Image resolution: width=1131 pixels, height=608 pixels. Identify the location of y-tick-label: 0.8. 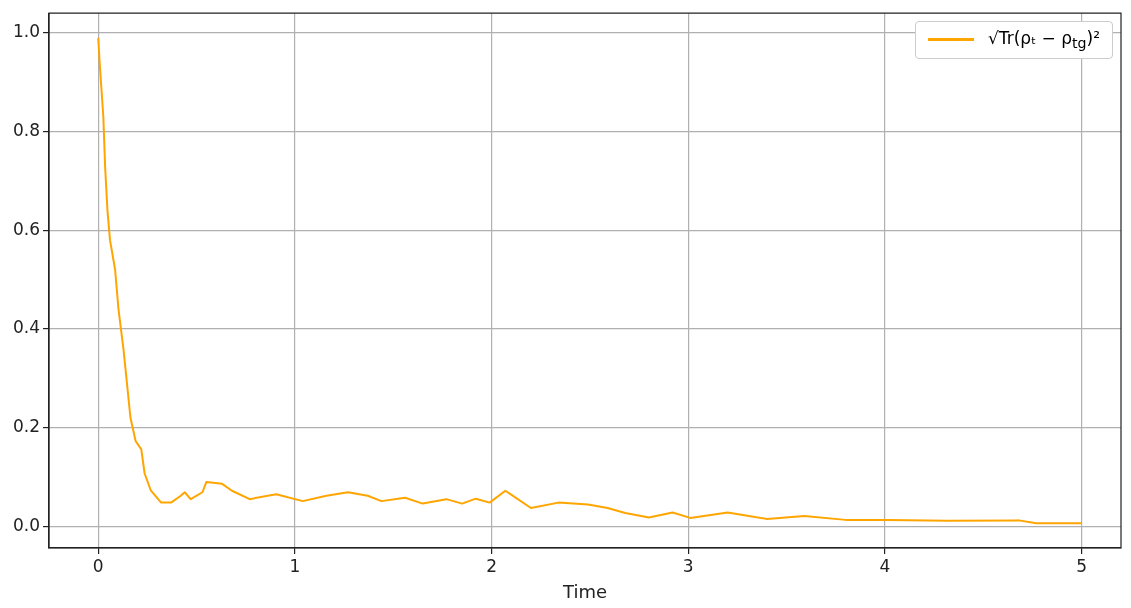
(26, 130).